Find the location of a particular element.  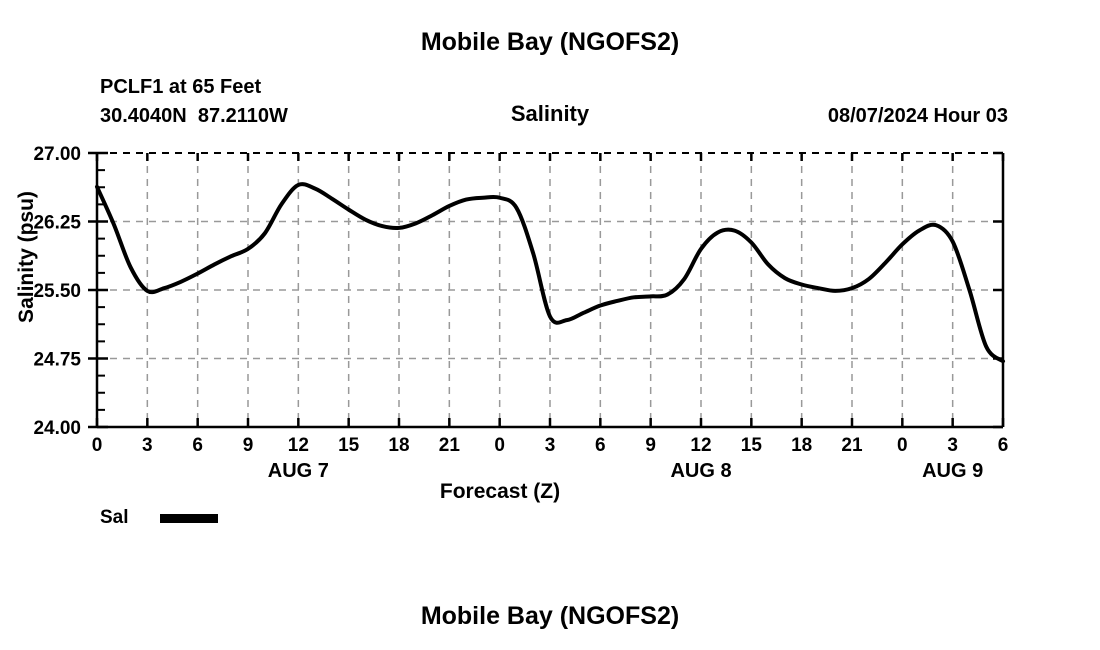

y-axis-tick-label: 25.50 is located at coordinates (57, 291).